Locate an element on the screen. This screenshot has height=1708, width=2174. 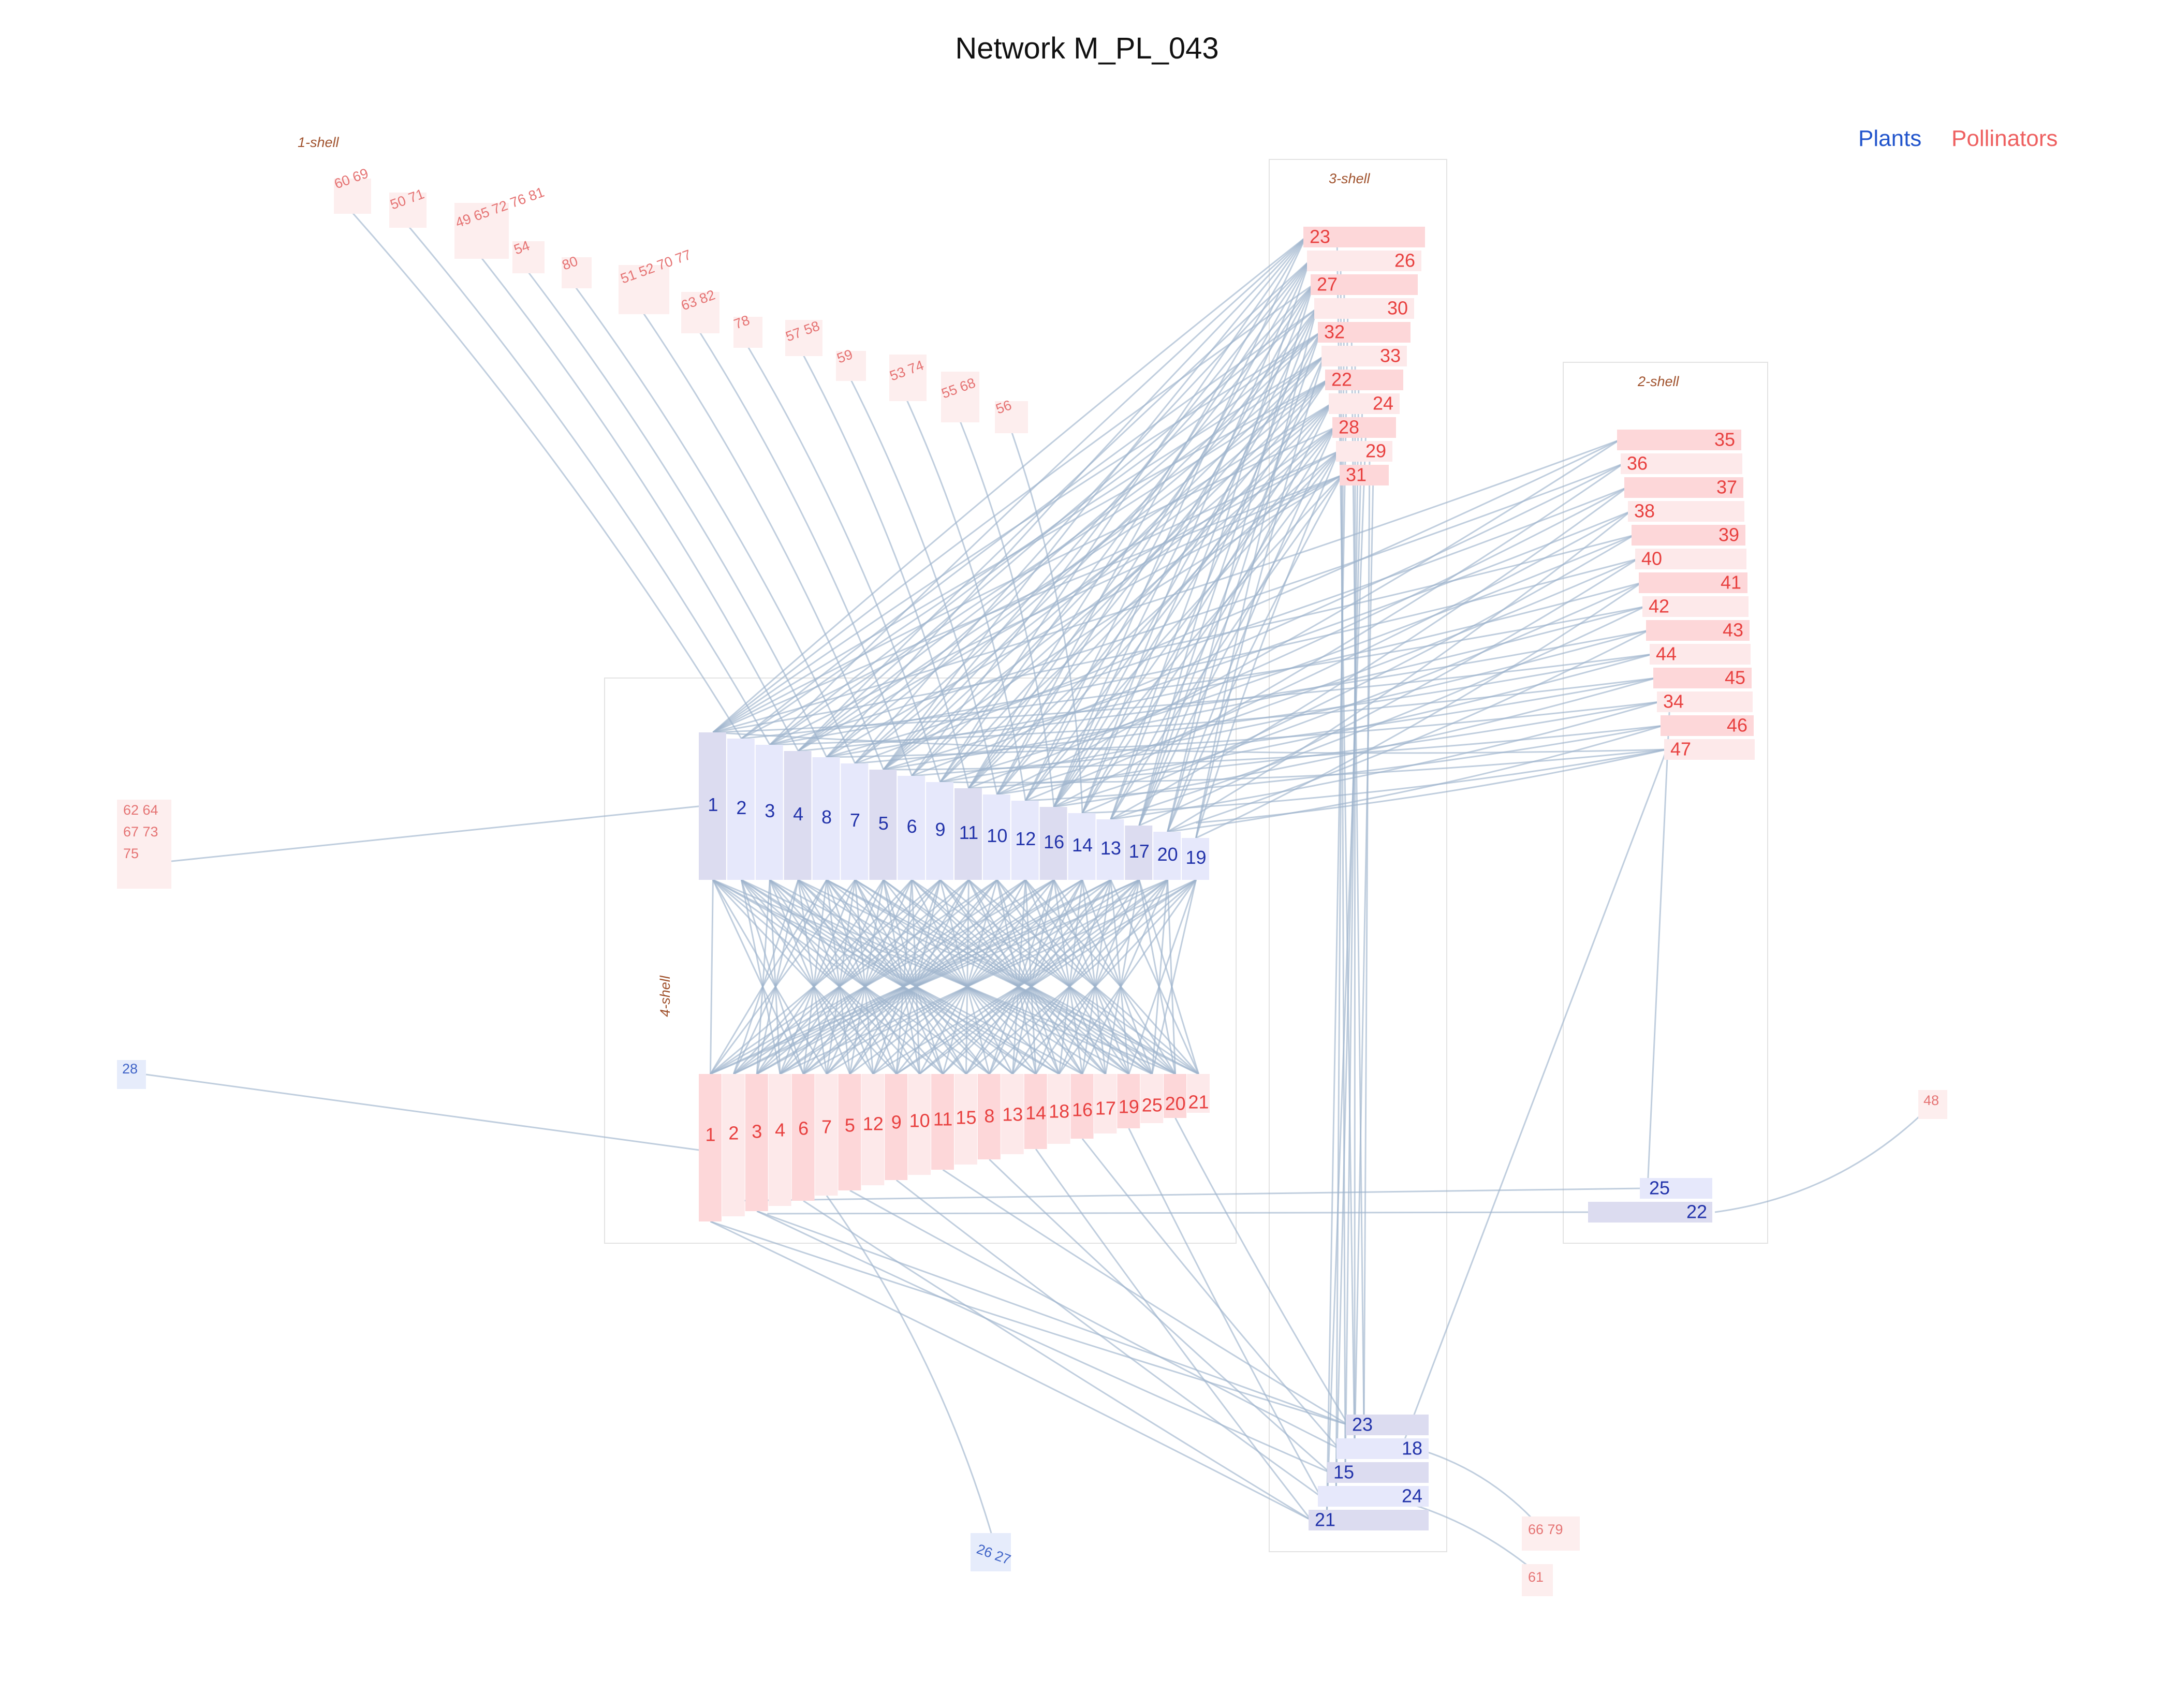
core-pollinator-label: 2 is located at coordinates (733, 1133).